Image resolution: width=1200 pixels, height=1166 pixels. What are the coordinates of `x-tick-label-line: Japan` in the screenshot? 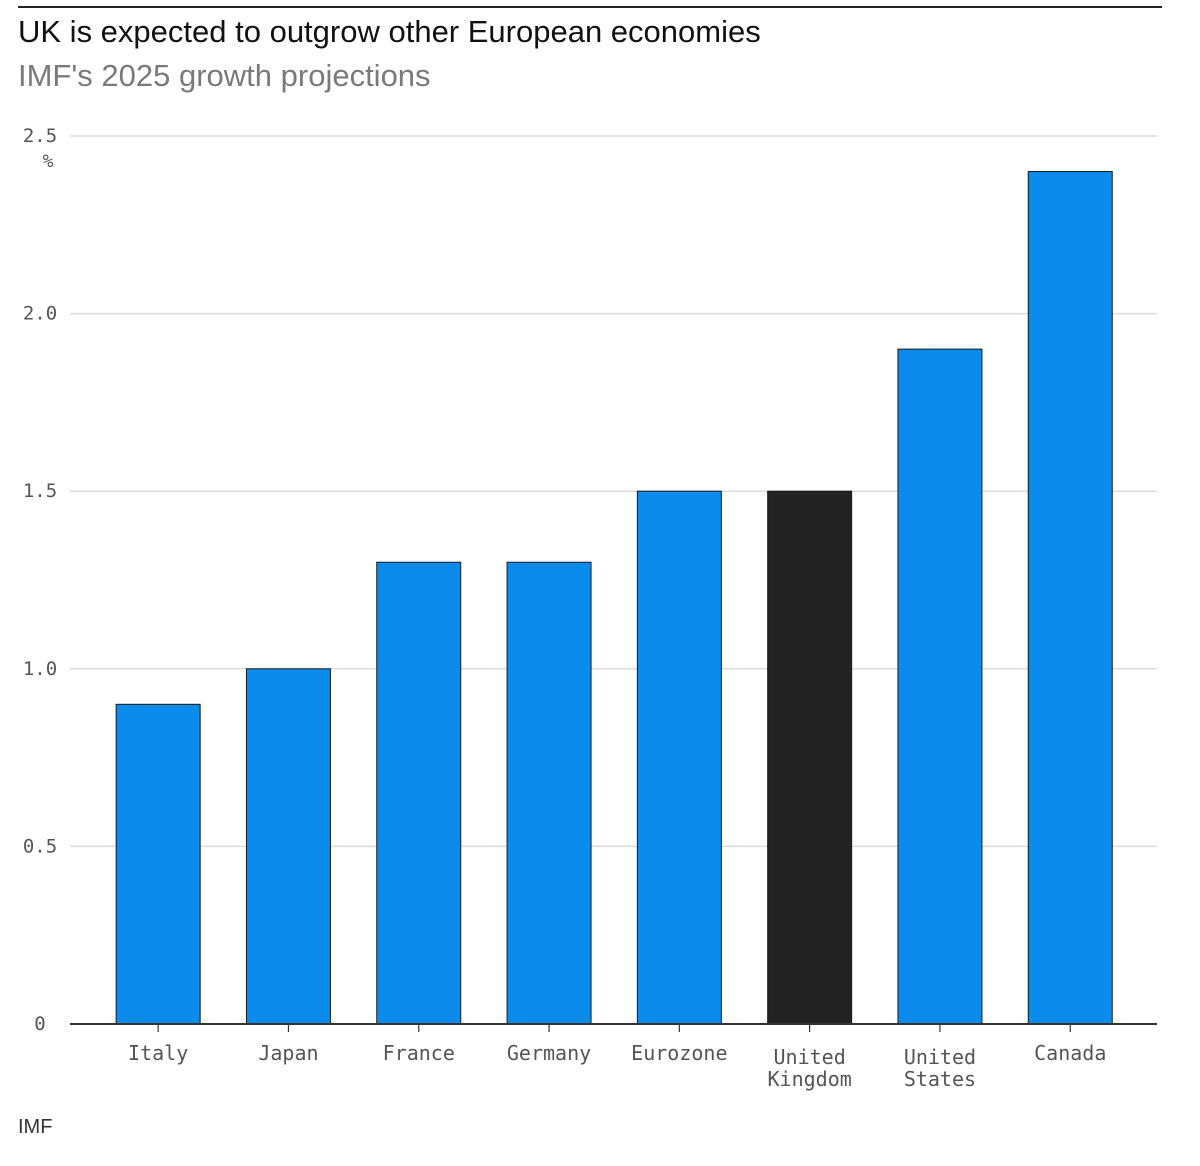 It's located at (288, 1053).